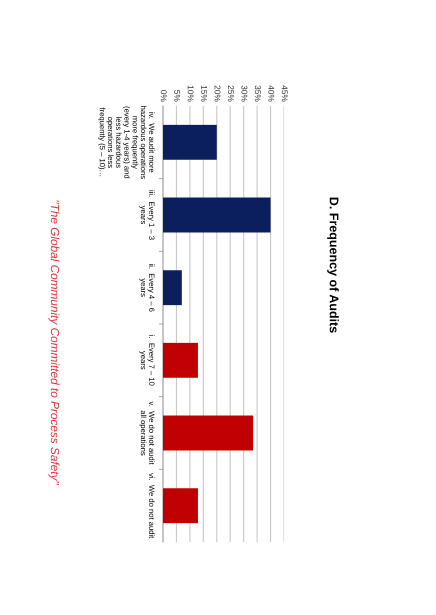 This screenshot has width=436, height=615. Describe the element at coordinates (285, 93) in the screenshot. I see `x-tick-label: 45%` at that location.